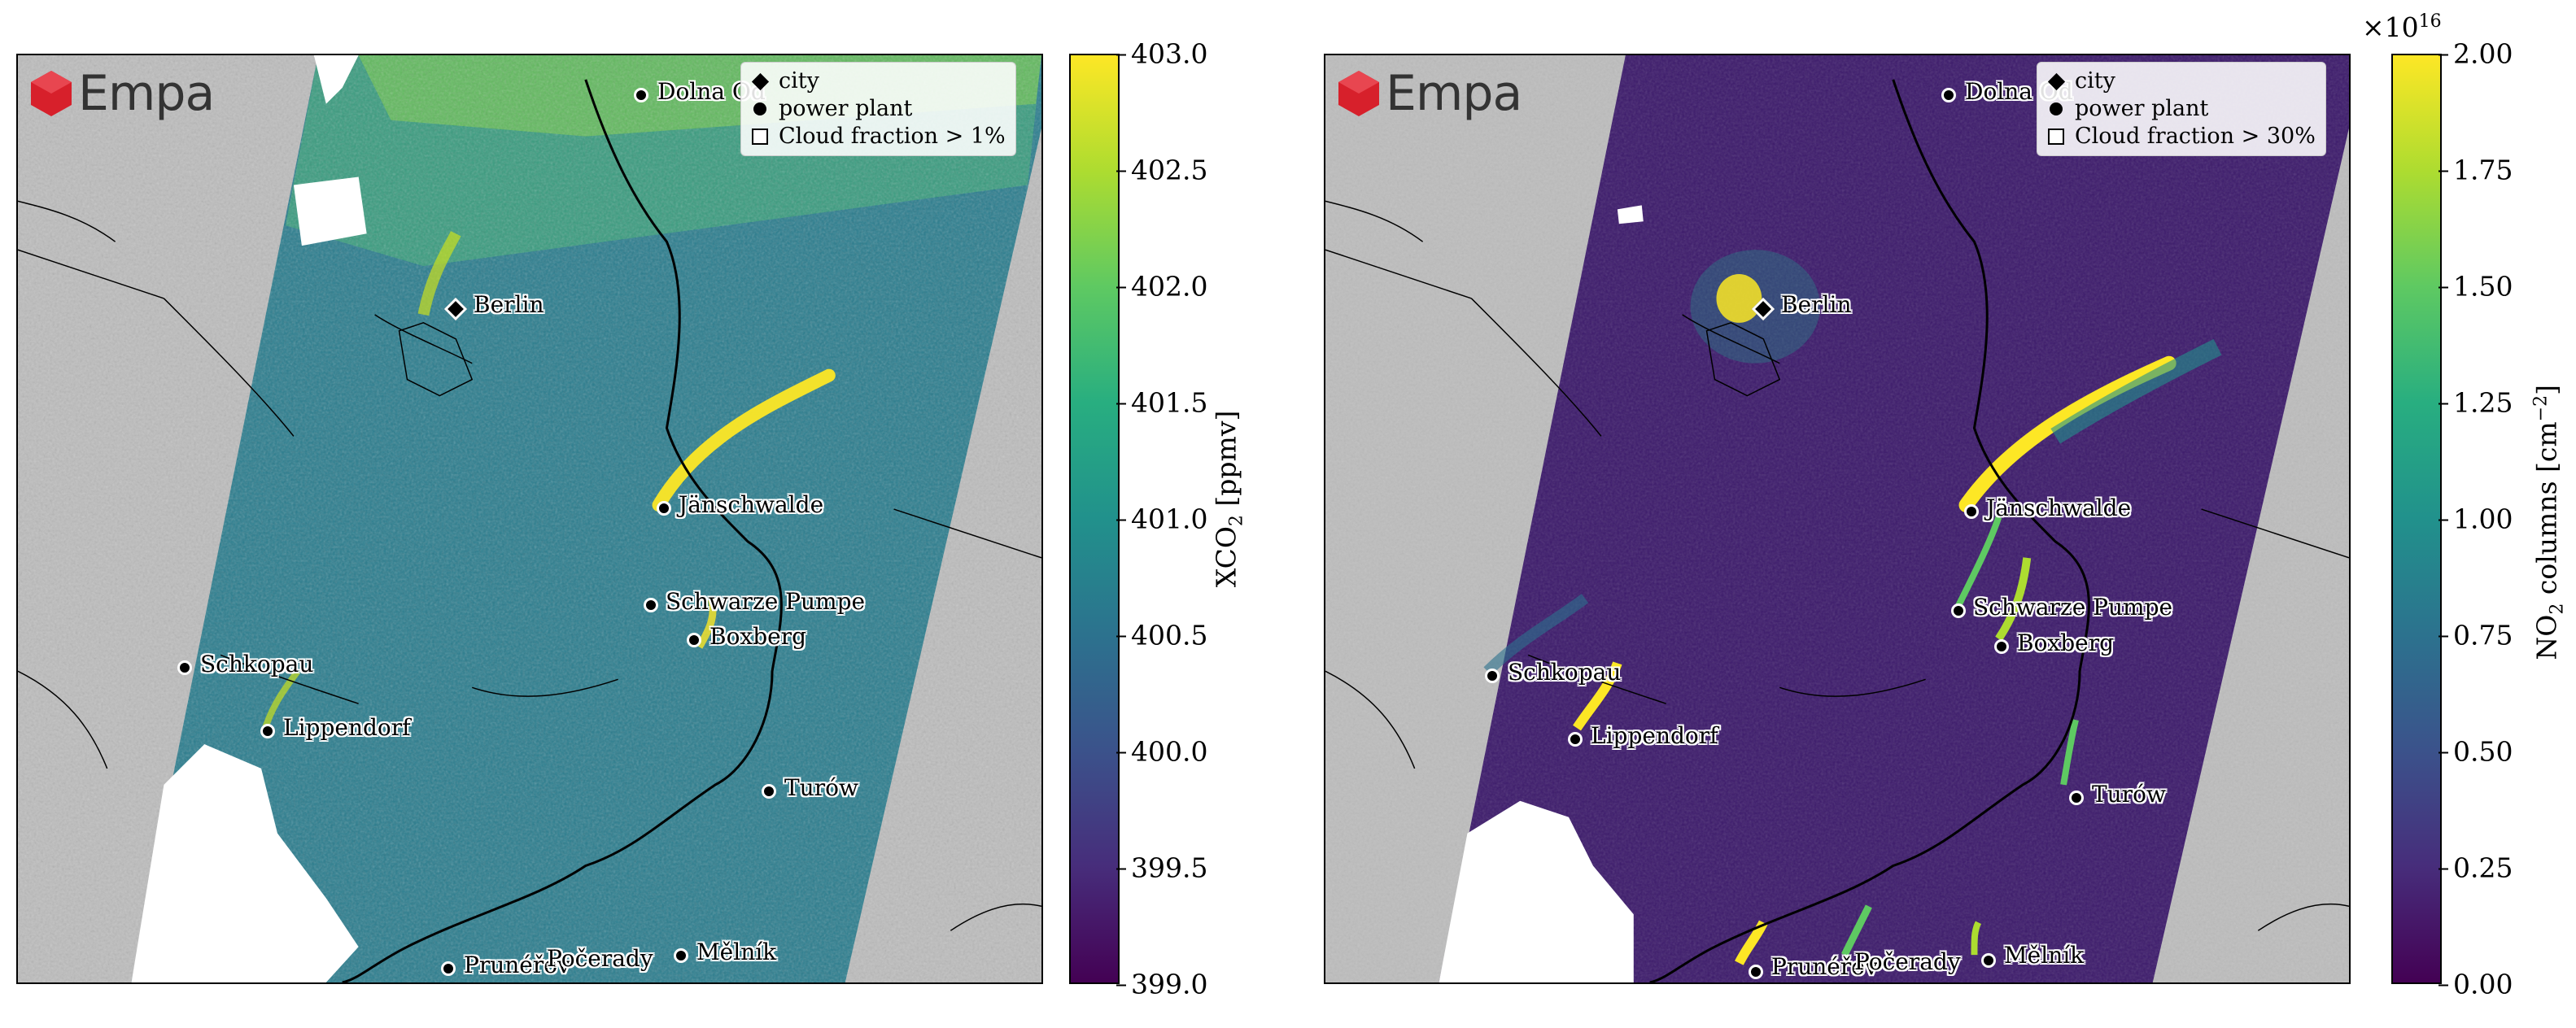 Image resolution: width=2576 pixels, height=1028 pixels. What do you see at coordinates (439, 274) in the screenshot?
I see `xco2-plume-berlin` at bounding box center [439, 274].